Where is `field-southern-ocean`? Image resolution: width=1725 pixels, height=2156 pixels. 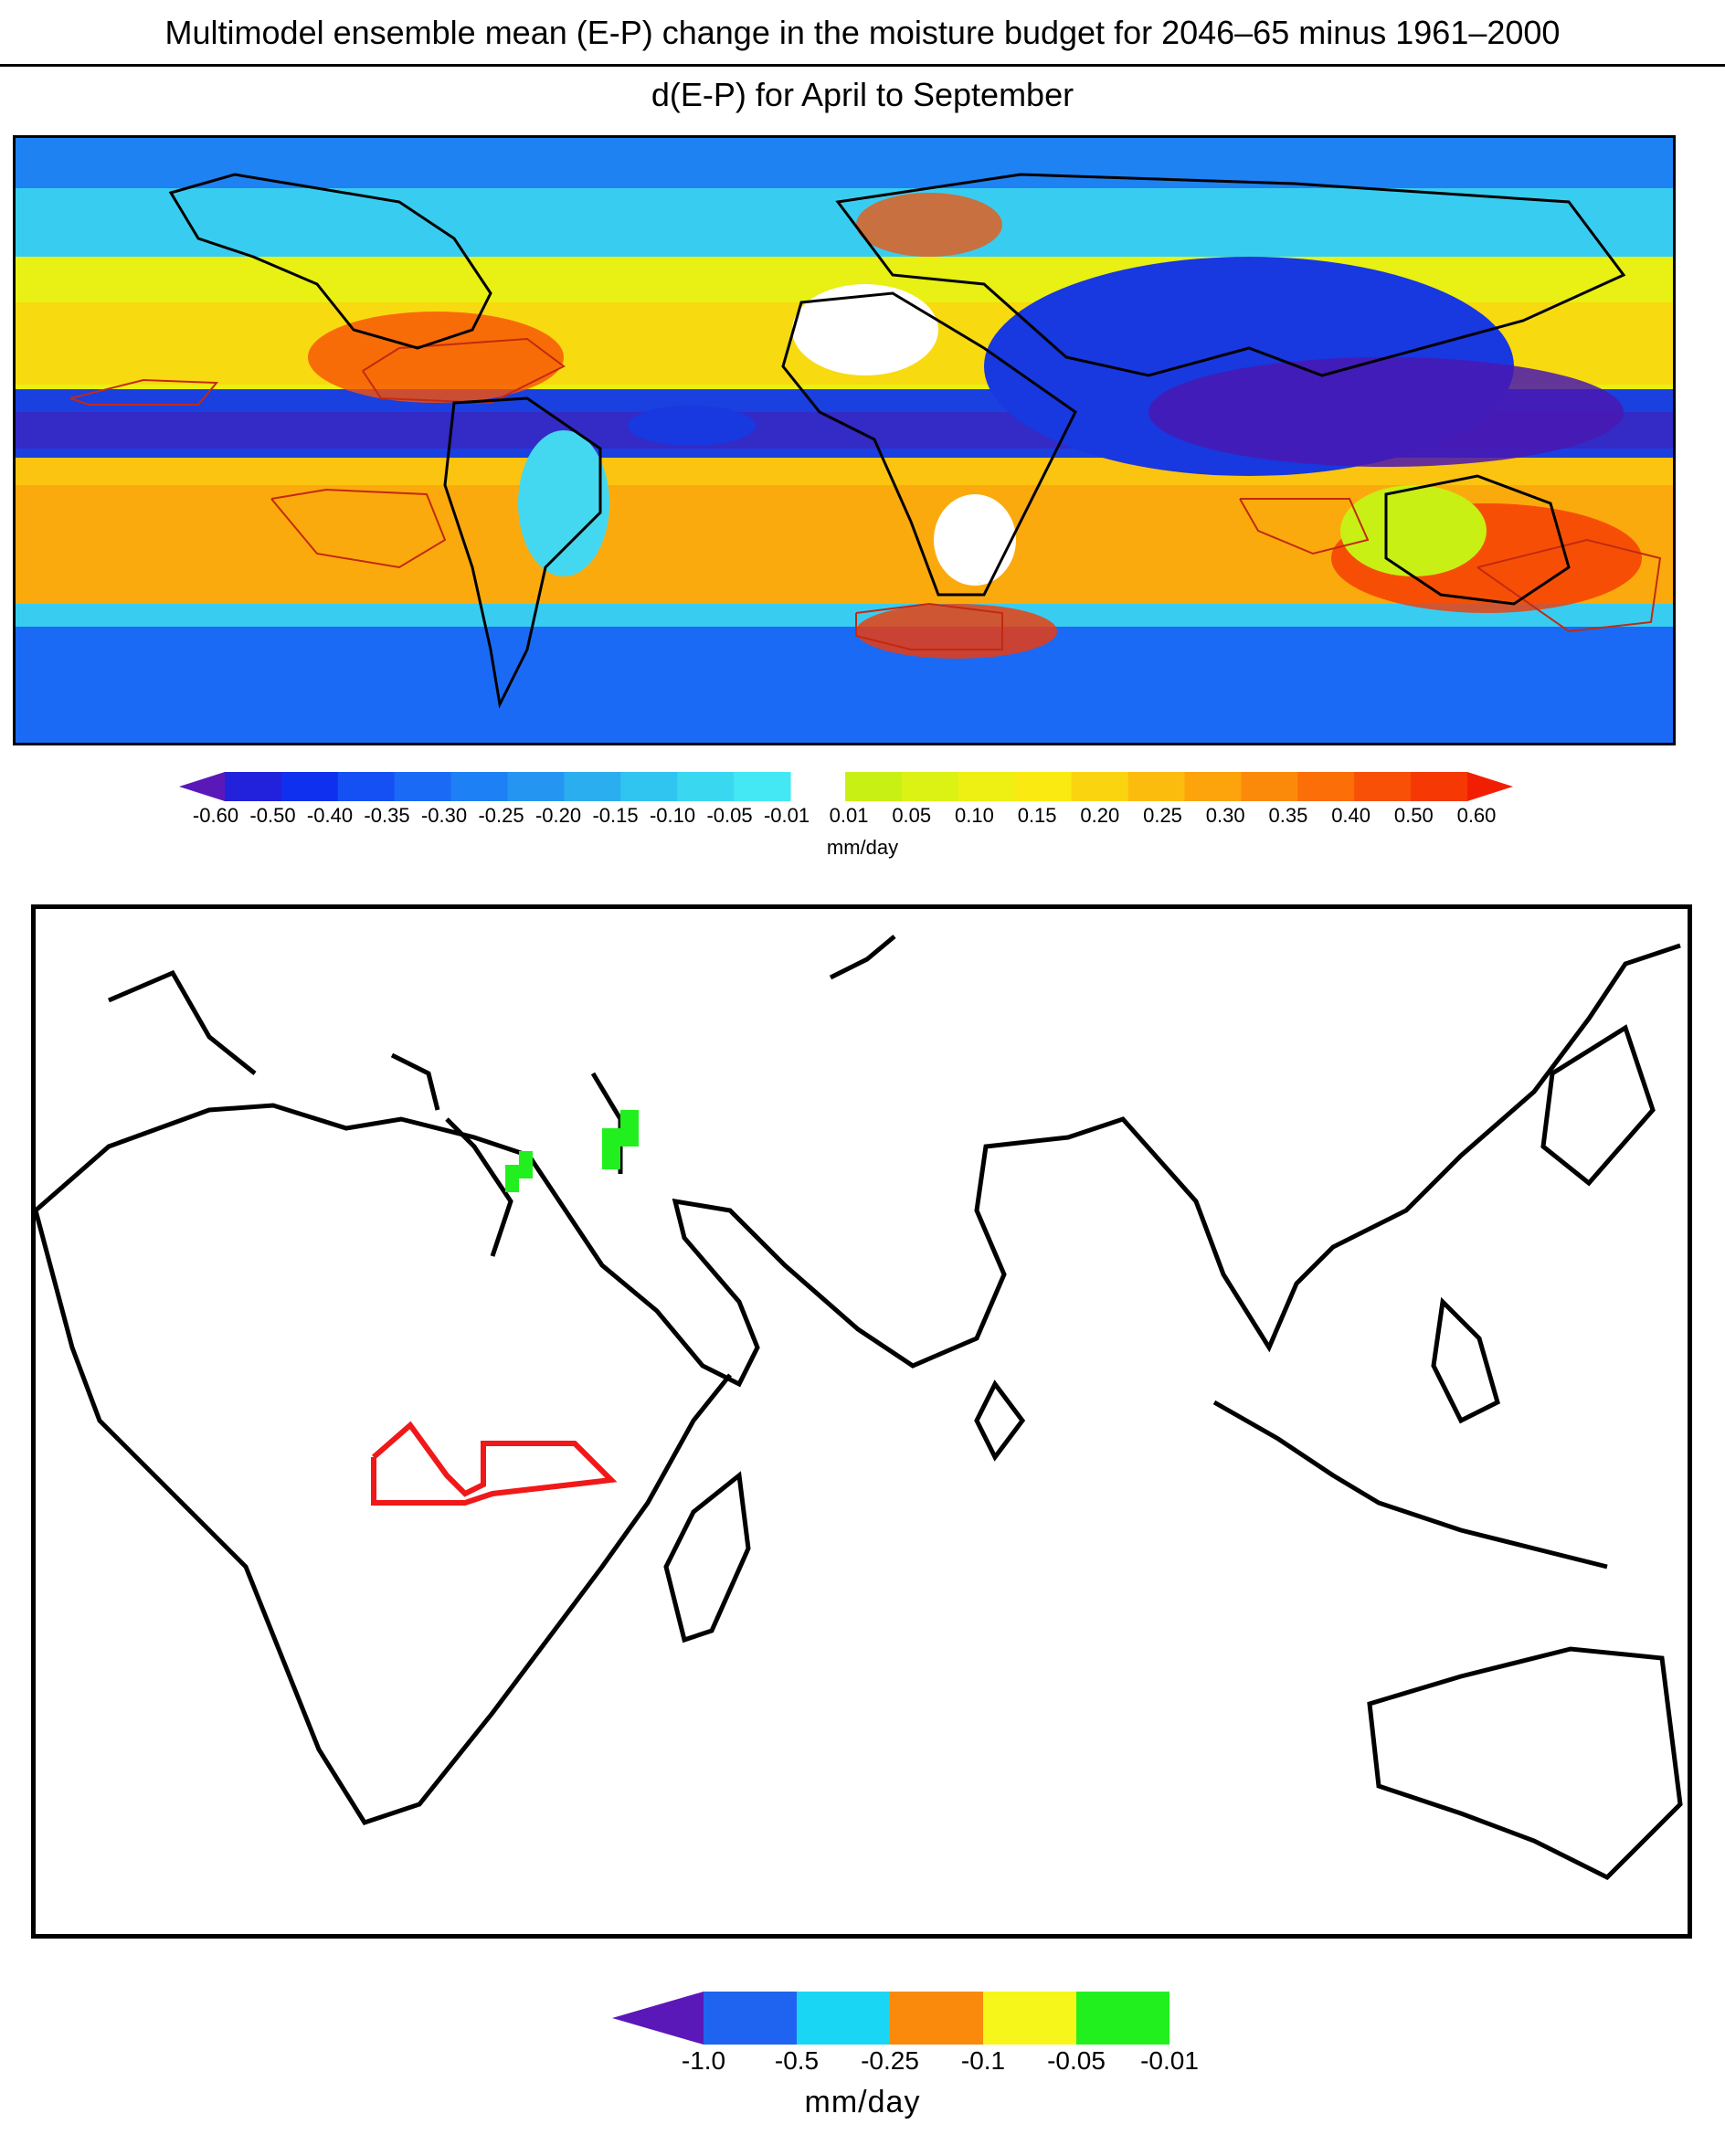 field-southern-ocean is located at coordinates (844, 685).